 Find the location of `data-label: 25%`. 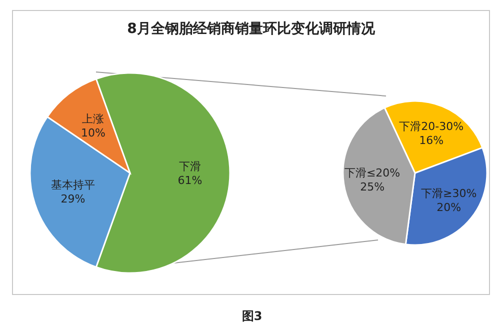

data-label: 25% is located at coordinates (372, 187).